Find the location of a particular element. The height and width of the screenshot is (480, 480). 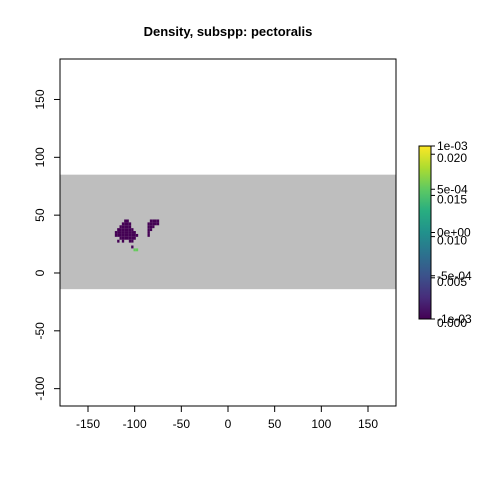

y-tick-label: 100 is located at coordinates (40, 157).